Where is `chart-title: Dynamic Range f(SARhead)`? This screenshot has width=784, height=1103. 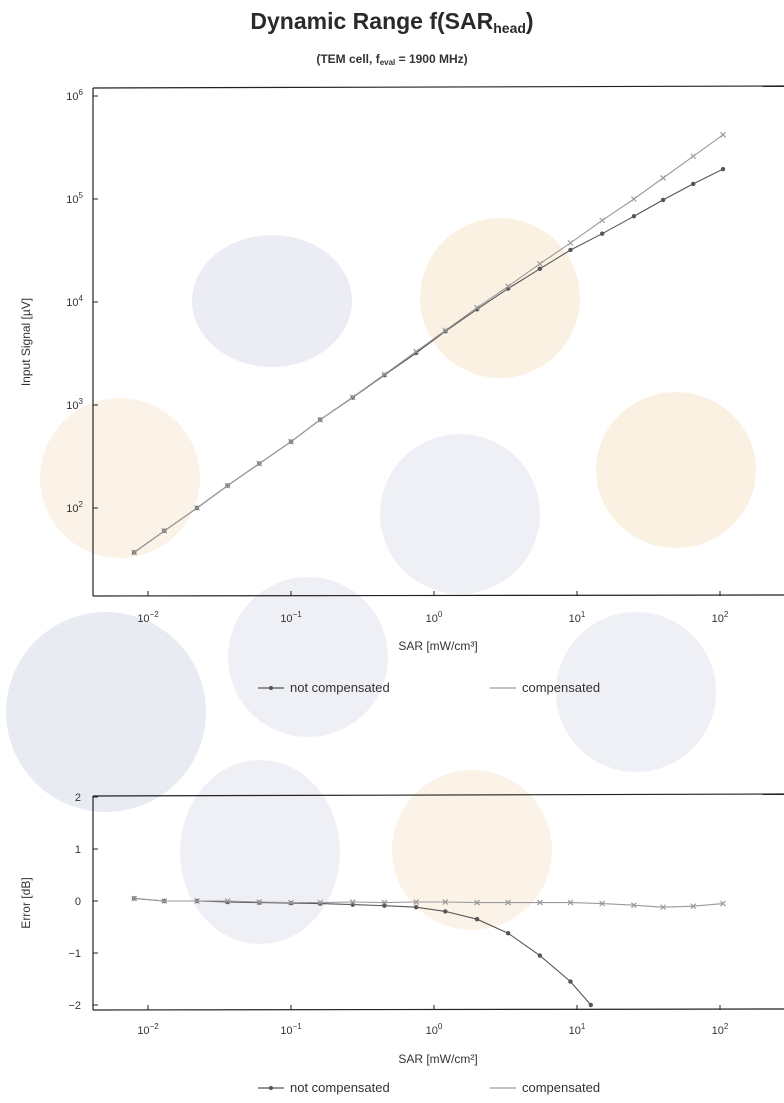 chart-title: Dynamic Range f(SARhead) is located at coordinates (392, 22).